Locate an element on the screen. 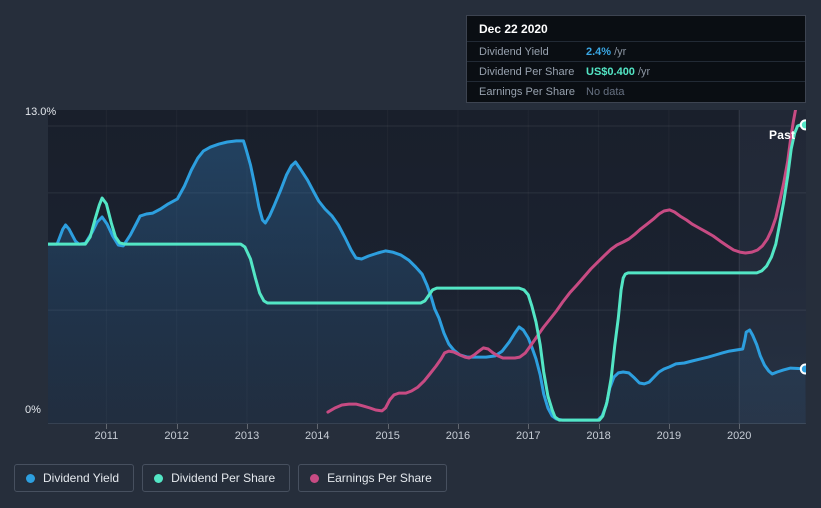  tooltip-row-value: 2.4% is located at coordinates (599, 51).